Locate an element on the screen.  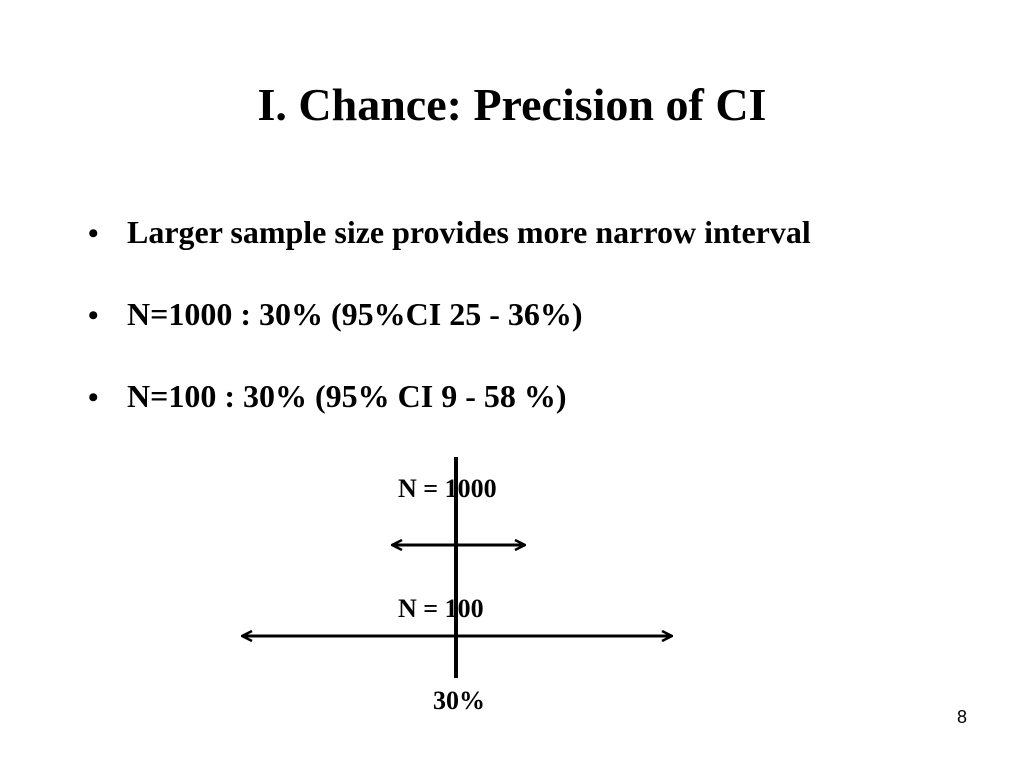
diagram-label: N = 100 is located at coordinates (441, 608).